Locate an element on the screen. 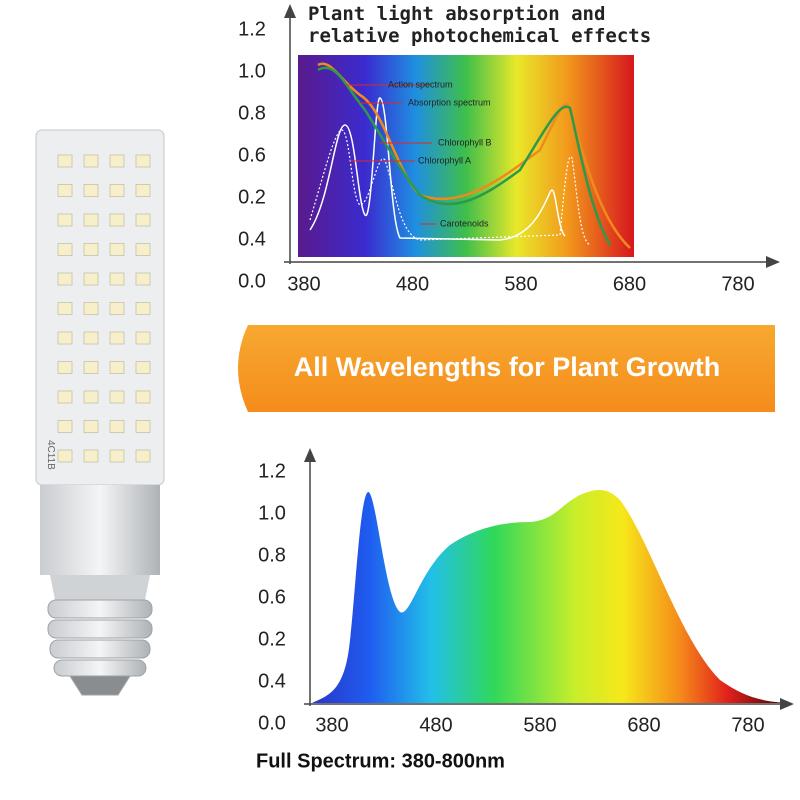  annotation: Chlorophyll B is located at coordinates (465, 142).